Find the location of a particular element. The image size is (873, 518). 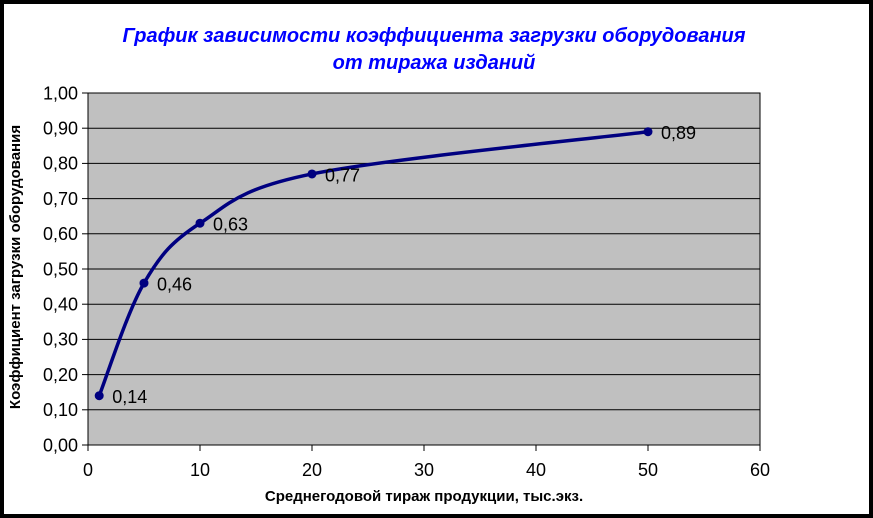

data-point-label: 0,63 is located at coordinates (230, 225).